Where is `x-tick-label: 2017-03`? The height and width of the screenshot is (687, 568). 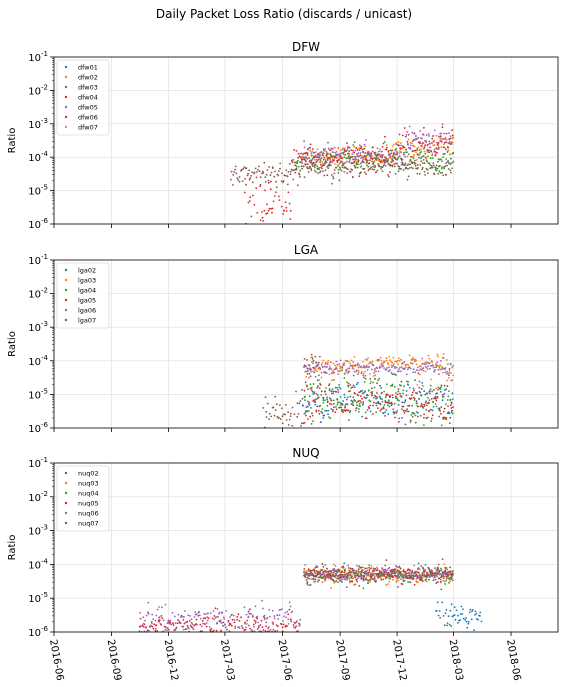 x-tick-label: 2017-03 is located at coordinates (227, 660).